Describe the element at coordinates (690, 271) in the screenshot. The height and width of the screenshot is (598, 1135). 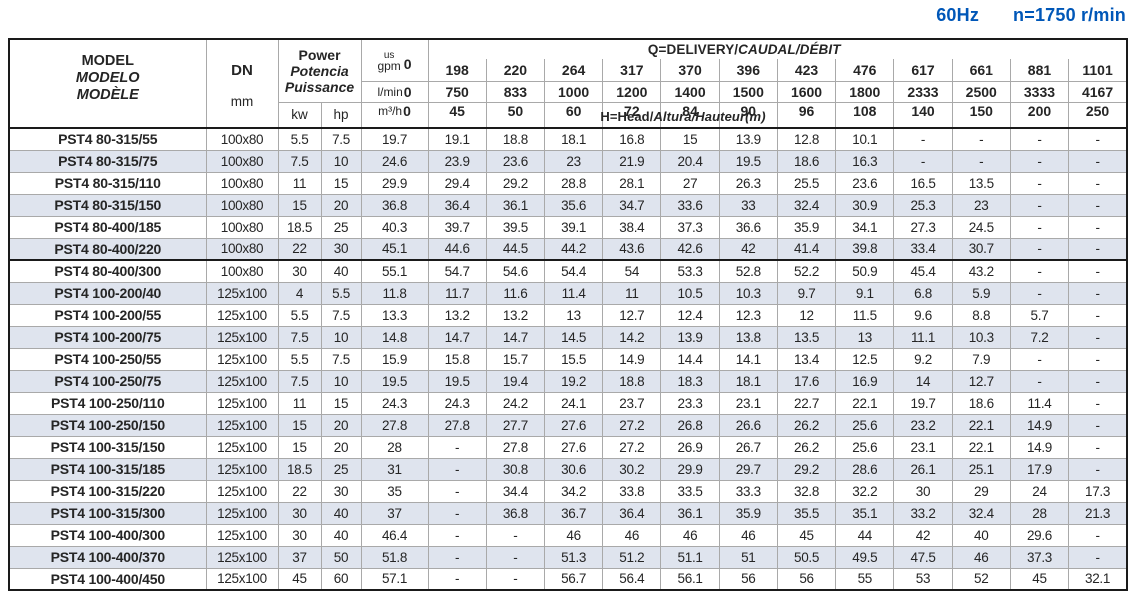
I see `head-value-cell: 53.3` at that location.